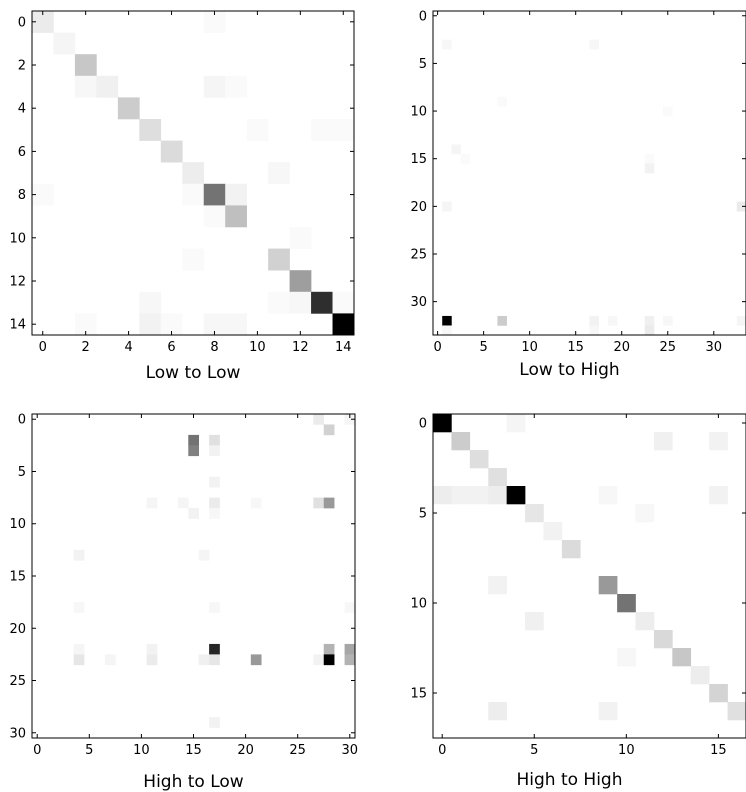 The image size is (746, 792). What do you see at coordinates (17, 282) in the screenshot?
I see `y-tick-label: 12` at bounding box center [17, 282].